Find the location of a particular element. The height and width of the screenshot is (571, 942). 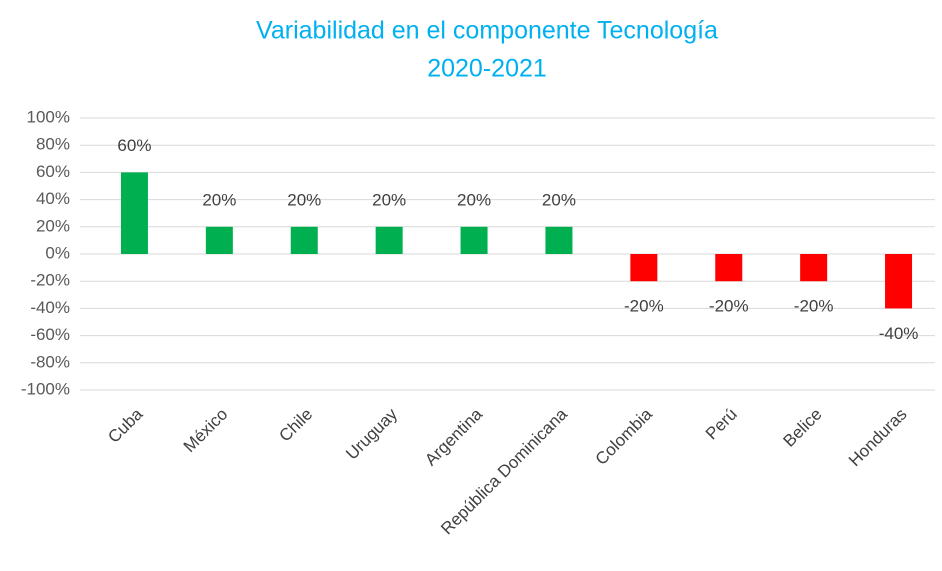

x-tick-label: Colombia is located at coordinates (624, 436).